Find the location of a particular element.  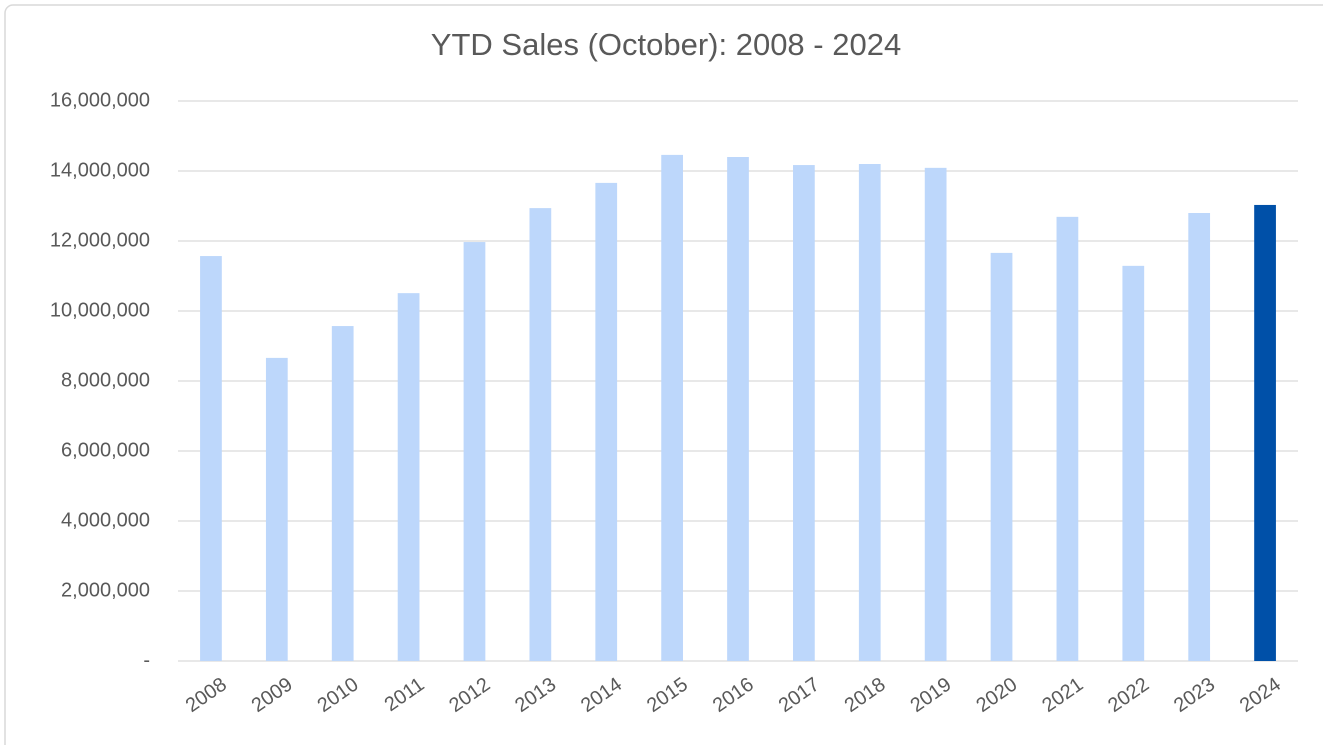

y-tick-label: - is located at coordinates (146, 660).